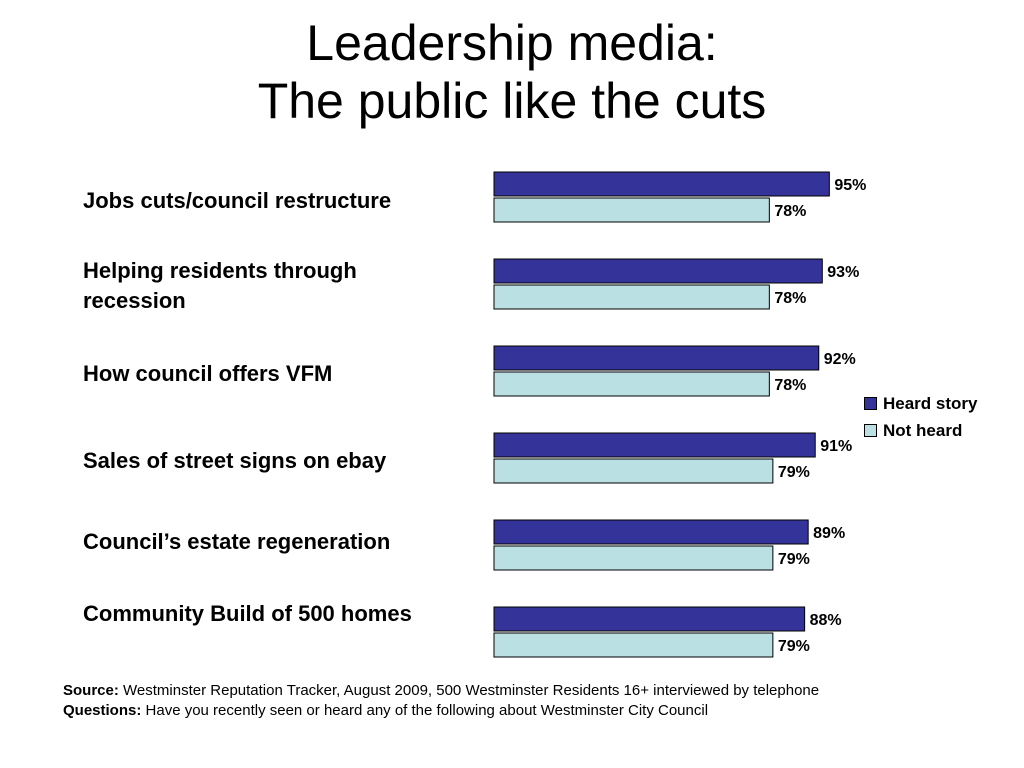 This screenshot has height=768, width=1024. Describe the element at coordinates (794, 559) in the screenshot. I see `data-label-not-heard-council-s-estate-regeneration: 79%` at that location.